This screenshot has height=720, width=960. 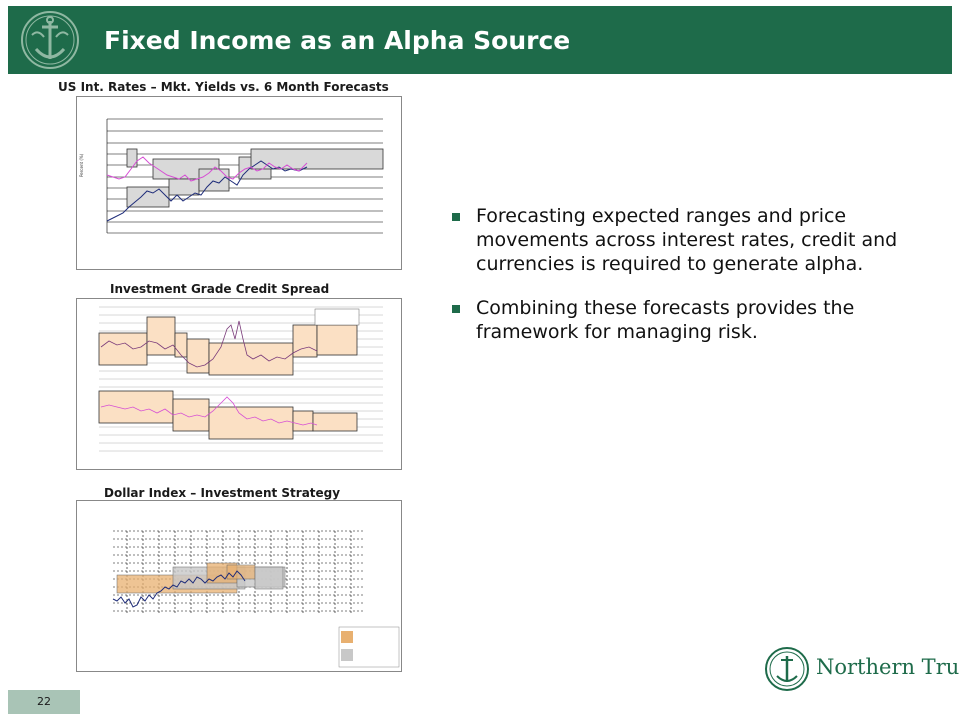 I want to click on logo-wordmark: Northern Trust, so click(x=888, y=667).